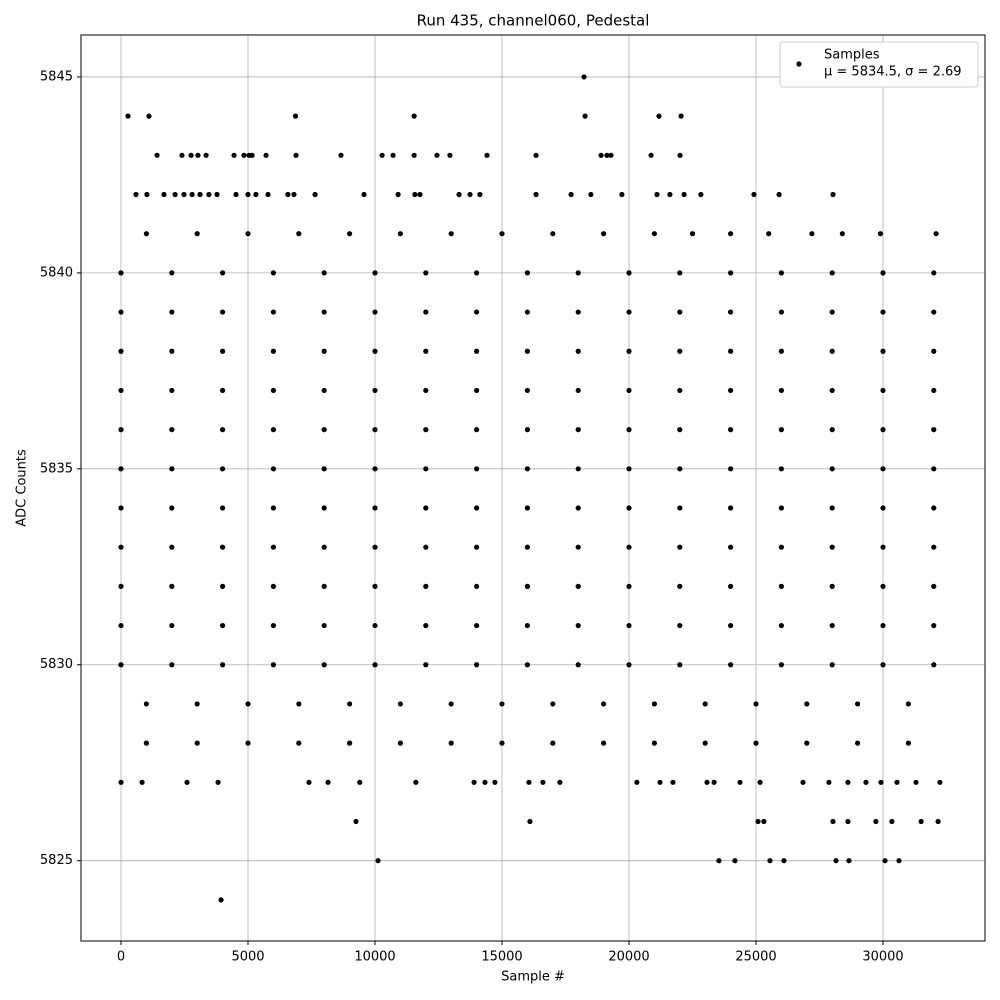 This screenshot has height=1000, width=1000. Describe the element at coordinates (247, 957) in the screenshot. I see `x-tick-label: 5000` at that location.